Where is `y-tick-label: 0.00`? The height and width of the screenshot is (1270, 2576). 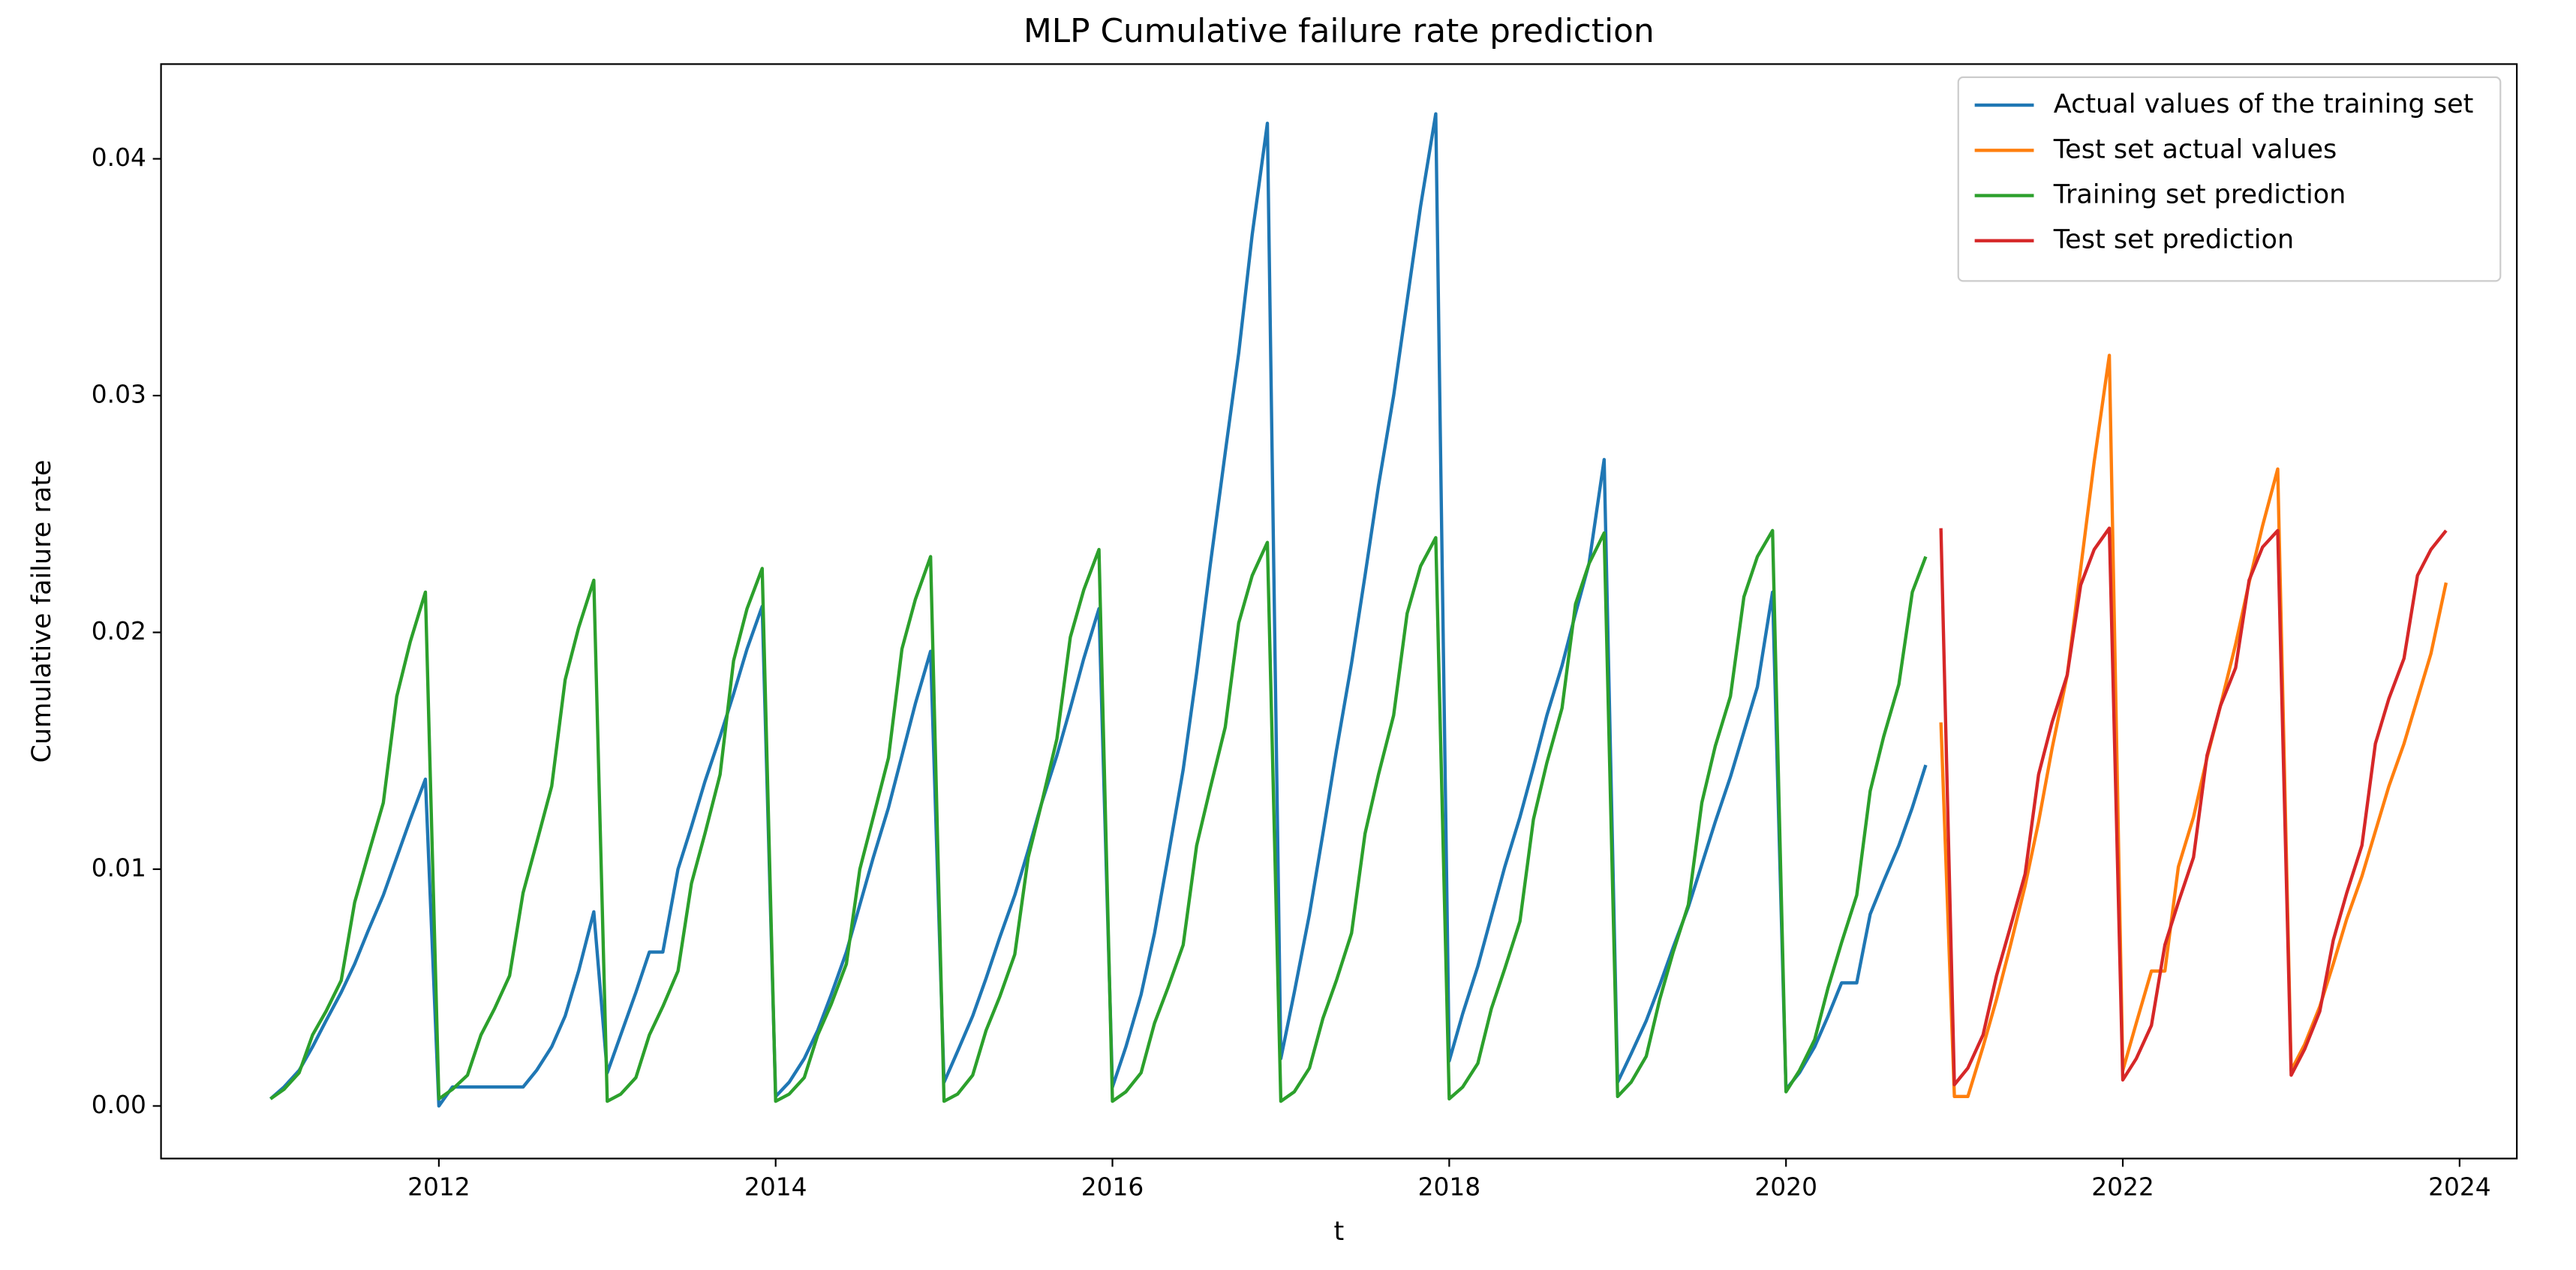
y-tick-label: 0.00 is located at coordinates (119, 1105).